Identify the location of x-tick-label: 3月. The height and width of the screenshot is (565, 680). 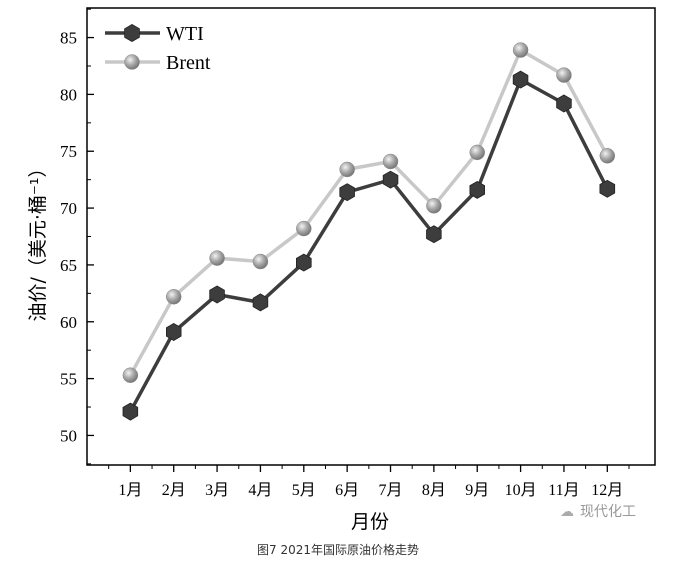
(217, 490).